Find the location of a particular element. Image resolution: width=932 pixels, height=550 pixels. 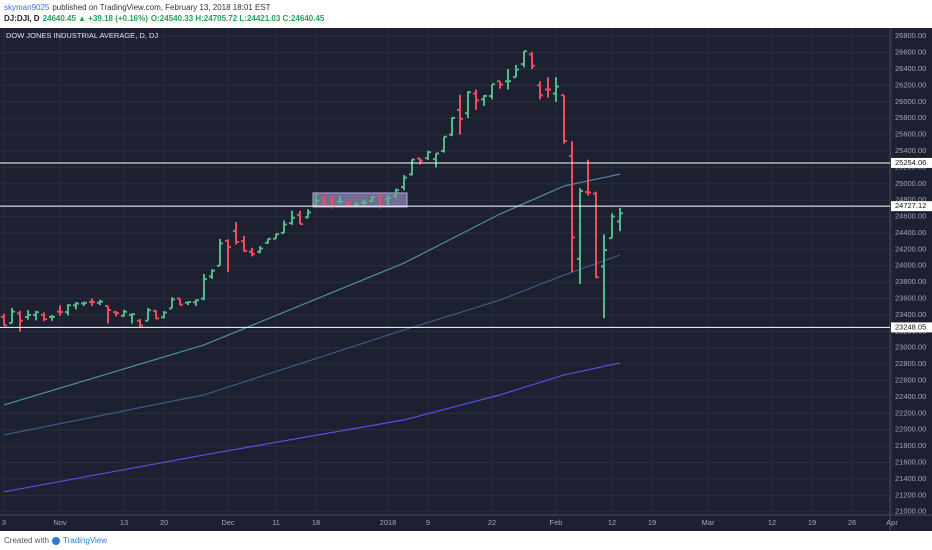

y-tick-label: 24400.00 is located at coordinates (910, 232).